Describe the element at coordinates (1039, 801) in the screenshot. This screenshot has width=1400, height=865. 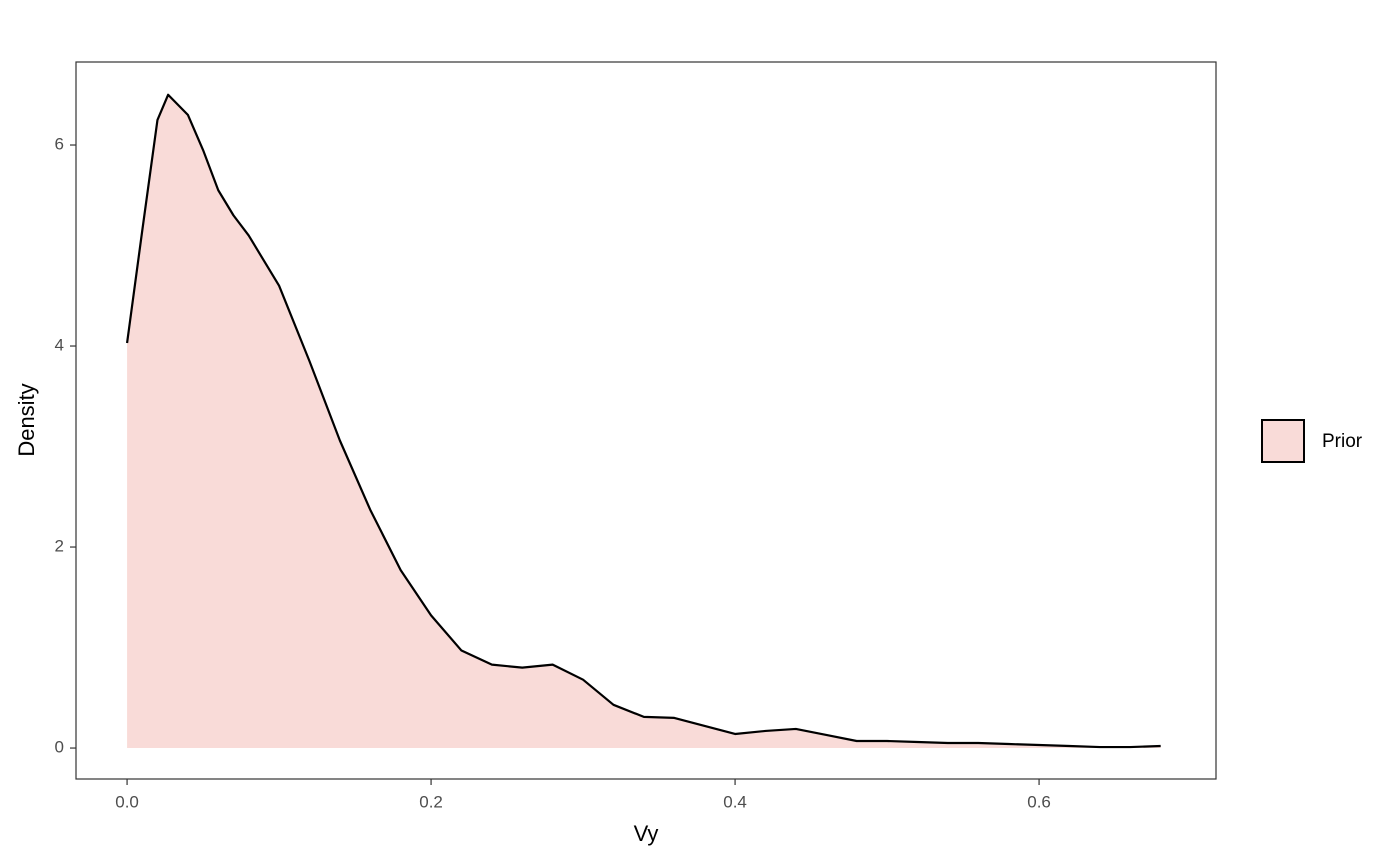
I see `x-tick-label: 0.6` at that location.